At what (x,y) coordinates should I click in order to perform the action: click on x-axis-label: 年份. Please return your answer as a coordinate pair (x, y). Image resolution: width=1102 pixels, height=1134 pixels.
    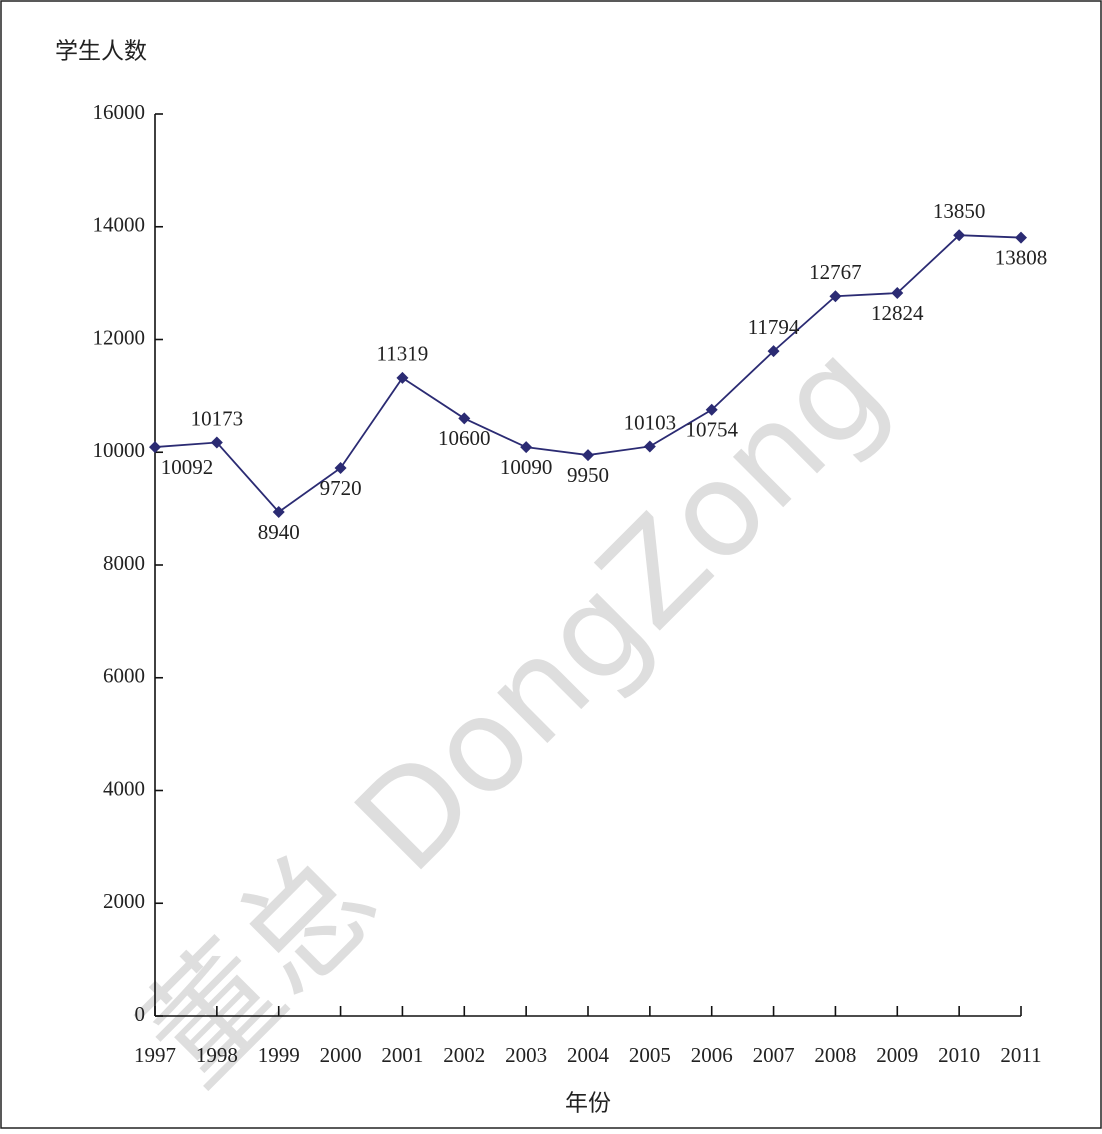
    Looking at the image, I should click on (588, 1102).